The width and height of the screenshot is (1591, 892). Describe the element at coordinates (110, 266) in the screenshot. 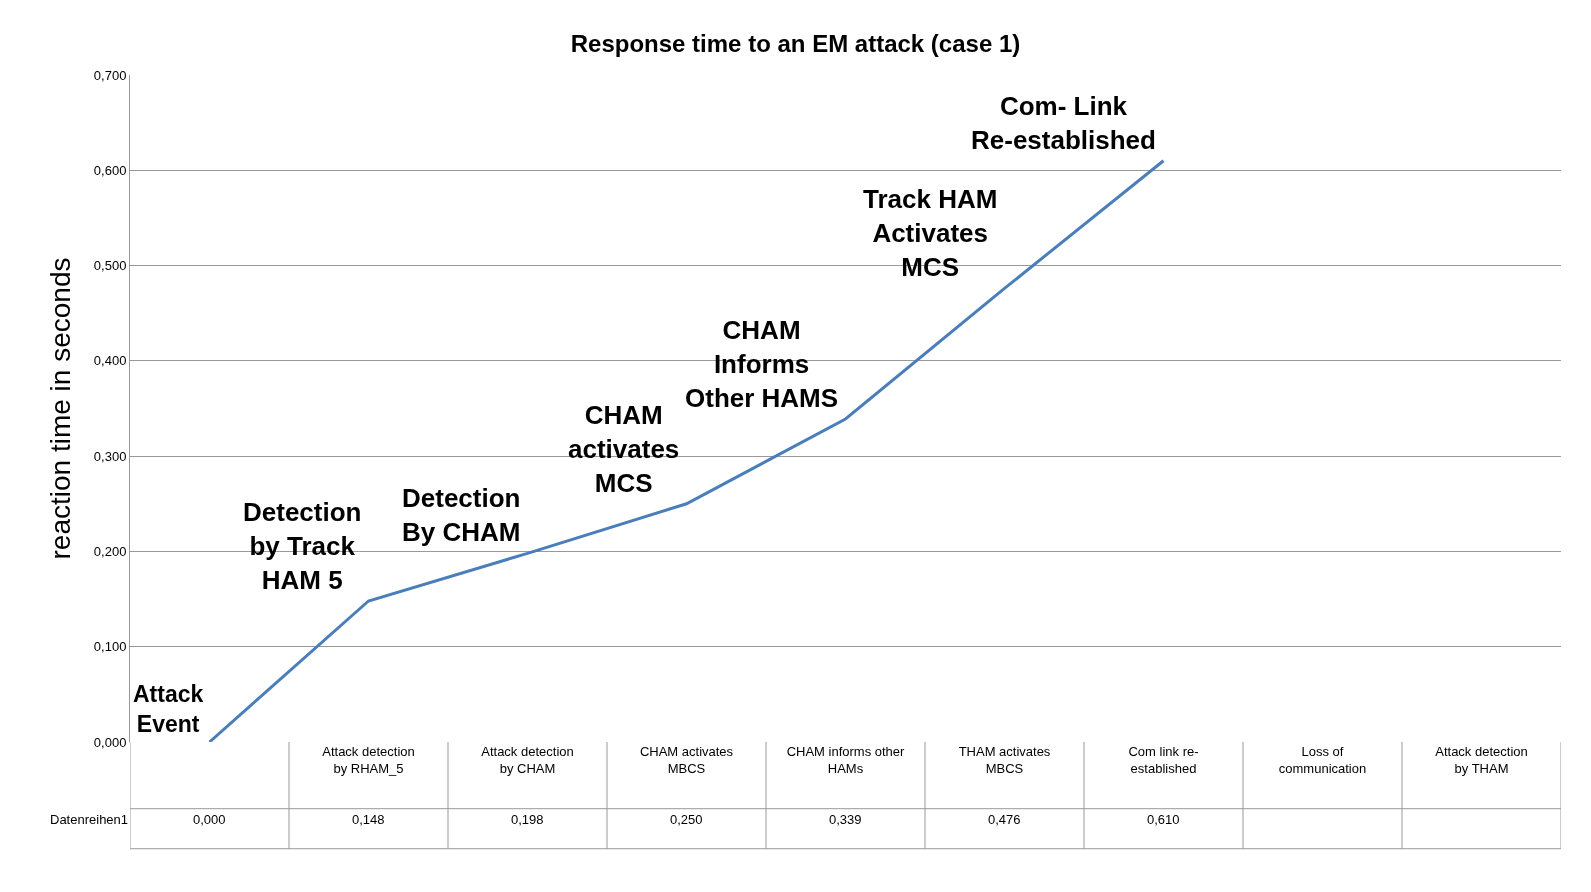

I see `y-tick-label: 0,500` at that location.